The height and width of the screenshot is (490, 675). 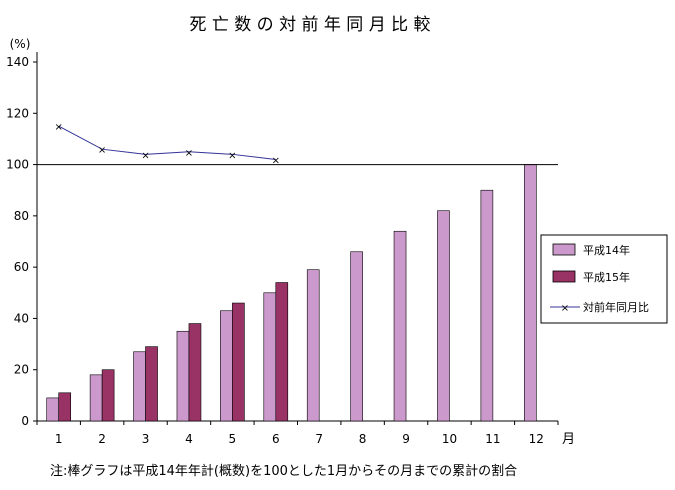 What do you see at coordinates (17, 113) in the screenshot?
I see `y-tick-label: 120` at bounding box center [17, 113].